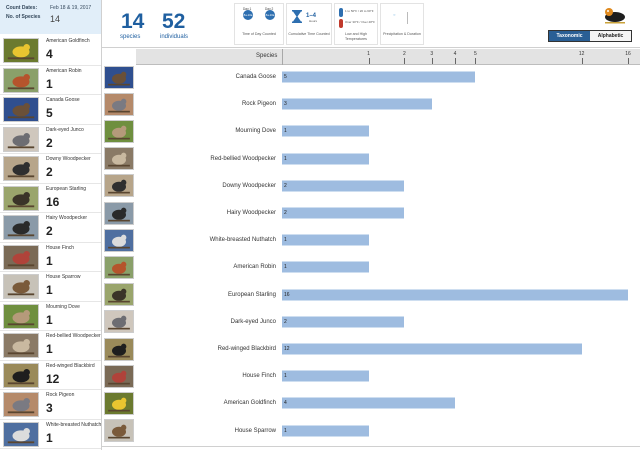 The width and height of the screenshot is (640, 450). I want to click on bar-category-label: American Goldfinch, so click(249, 403).